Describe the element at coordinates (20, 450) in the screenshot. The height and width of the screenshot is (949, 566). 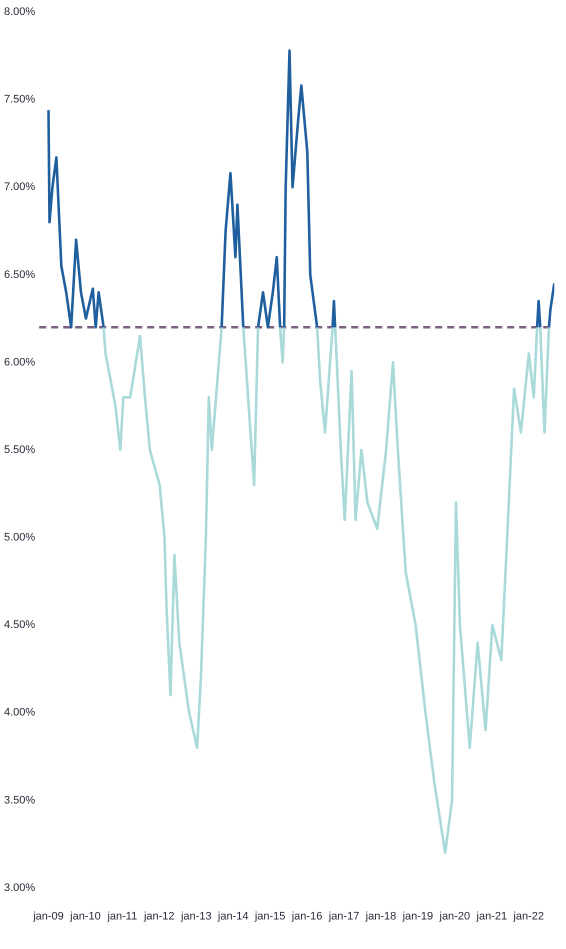
I see `y-tick-label: 5.50%` at that location.